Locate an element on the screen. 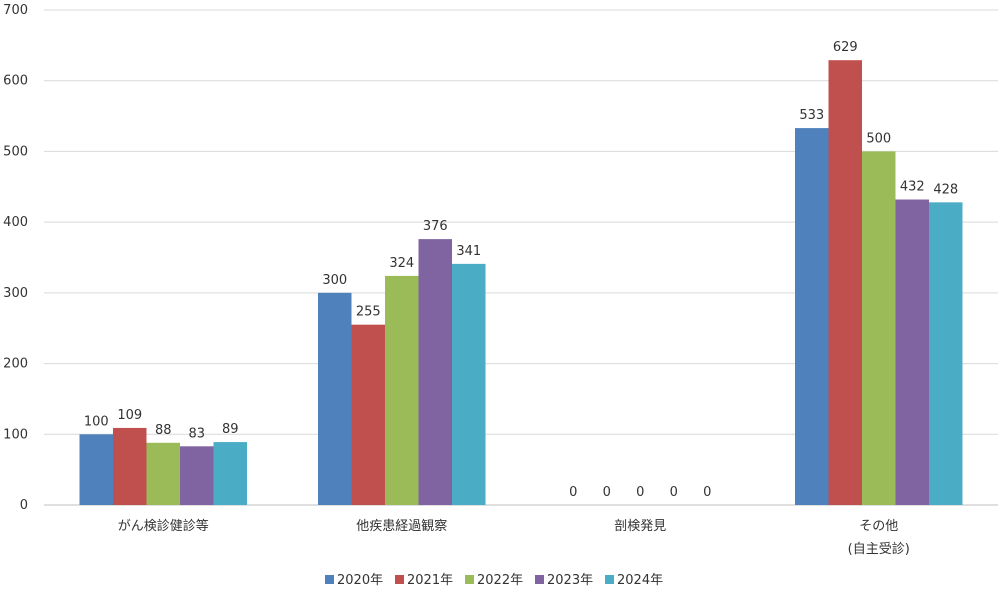 The height and width of the screenshot is (601, 1000). data-label: 255 is located at coordinates (368, 312).